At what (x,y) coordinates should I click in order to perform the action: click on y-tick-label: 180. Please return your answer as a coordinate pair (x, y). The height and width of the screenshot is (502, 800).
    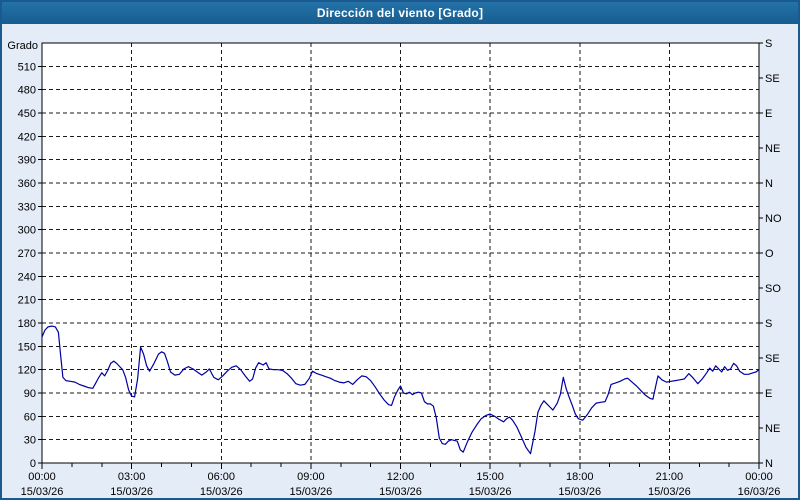
    Looking at the image, I should click on (27, 324).